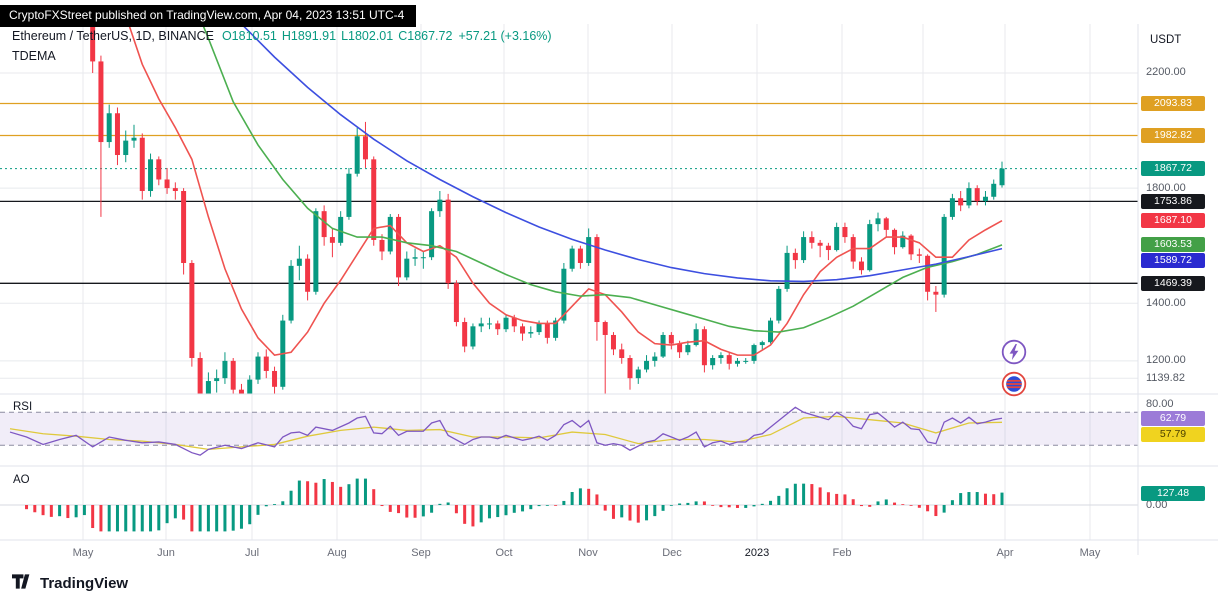 The width and height of the screenshot is (1218, 603). I want to click on rsi-line, so click(506, 431).